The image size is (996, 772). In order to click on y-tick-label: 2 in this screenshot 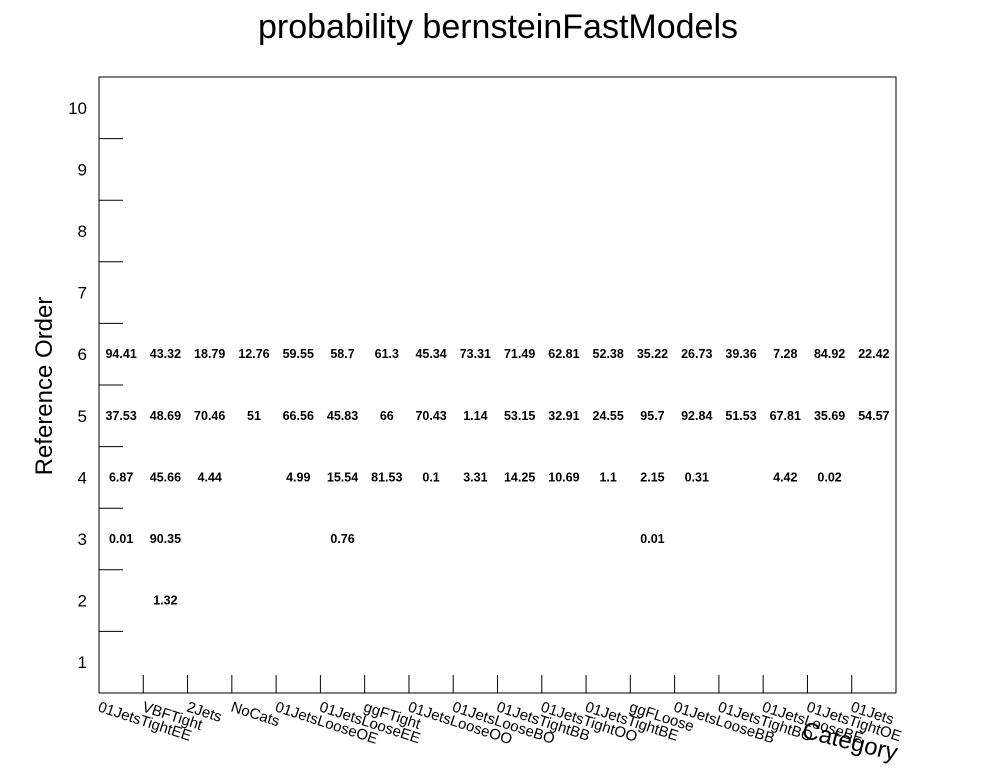, I will do `click(82, 601)`.